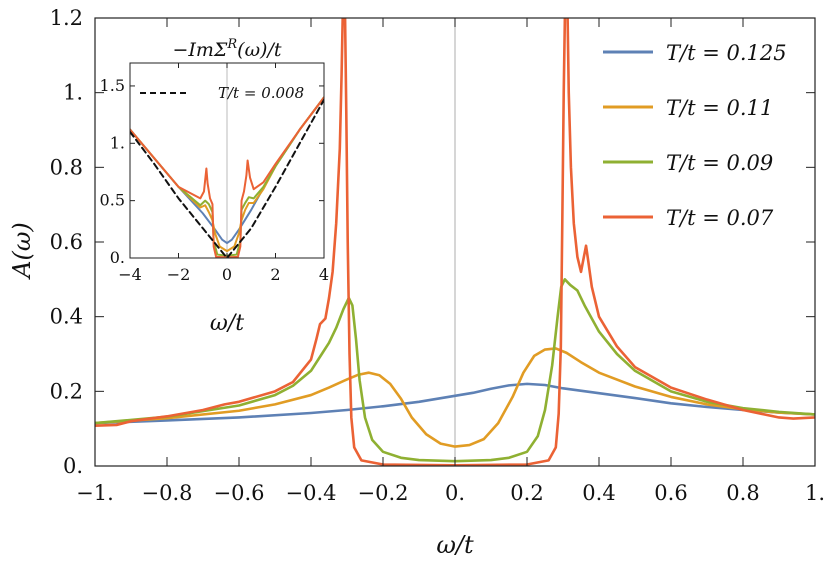 The width and height of the screenshot is (830, 563). I want to click on inset-legend: T/t = 0.008, so click(222, 93).